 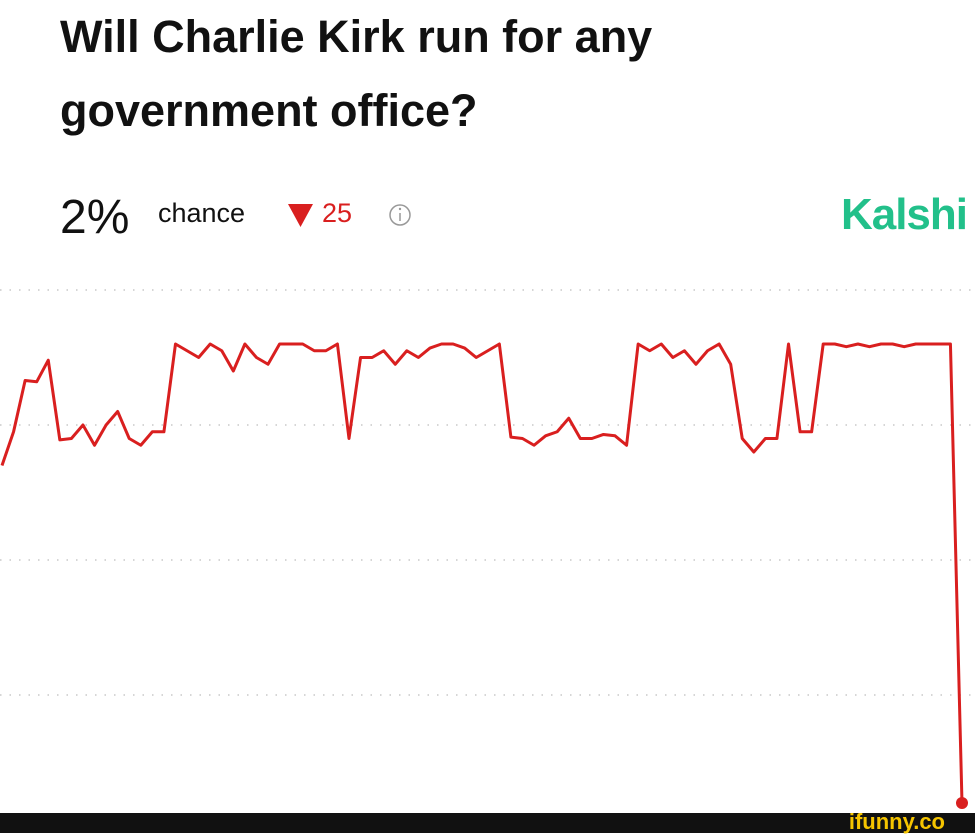 What do you see at coordinates (904, 214) in the screenshot?
I see `brand: Kalshi` at bounding box center [904, 214].